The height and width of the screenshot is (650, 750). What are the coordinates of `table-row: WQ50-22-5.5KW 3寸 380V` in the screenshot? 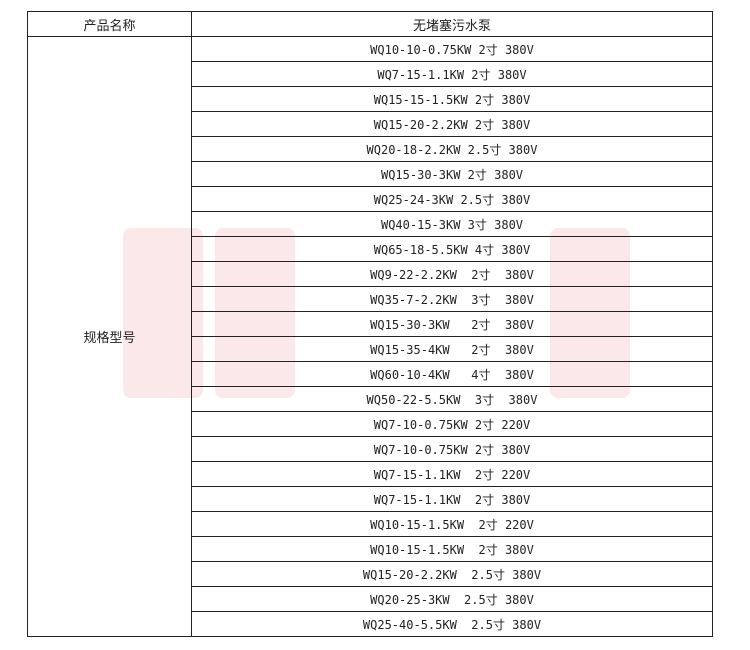 It's located at (370, 399).